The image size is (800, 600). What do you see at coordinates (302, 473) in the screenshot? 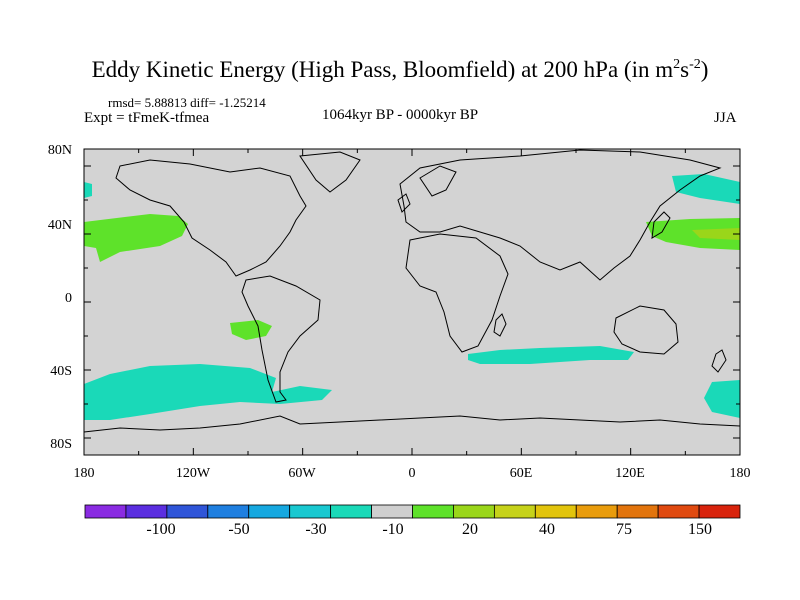
I see `lon-label-60w: 60W` at bounding box center [302, 473].